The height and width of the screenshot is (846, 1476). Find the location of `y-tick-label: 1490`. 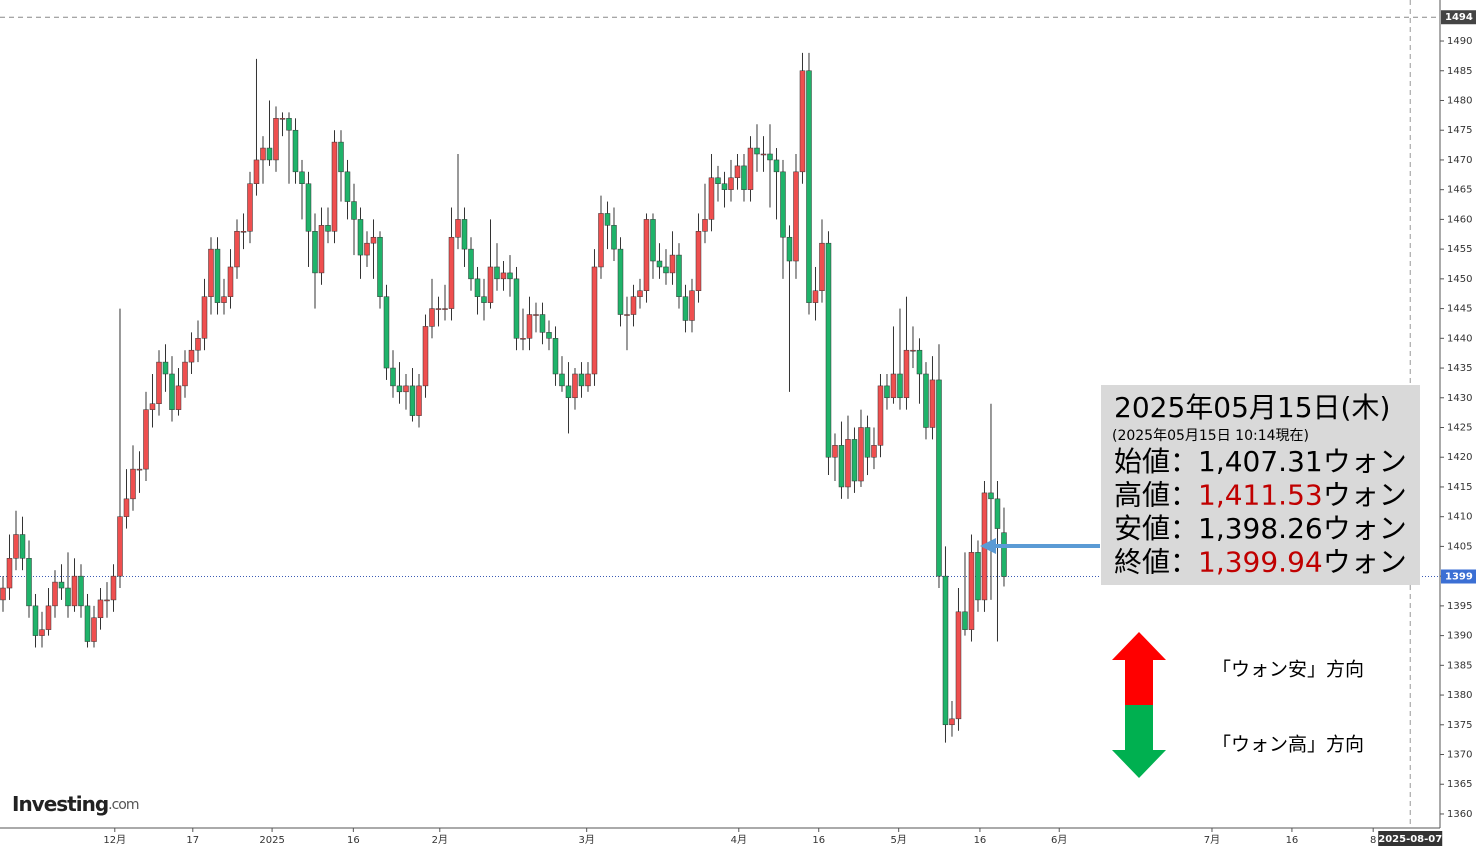

y-tick-label: 1490 is located at coordinates (1459, 41).